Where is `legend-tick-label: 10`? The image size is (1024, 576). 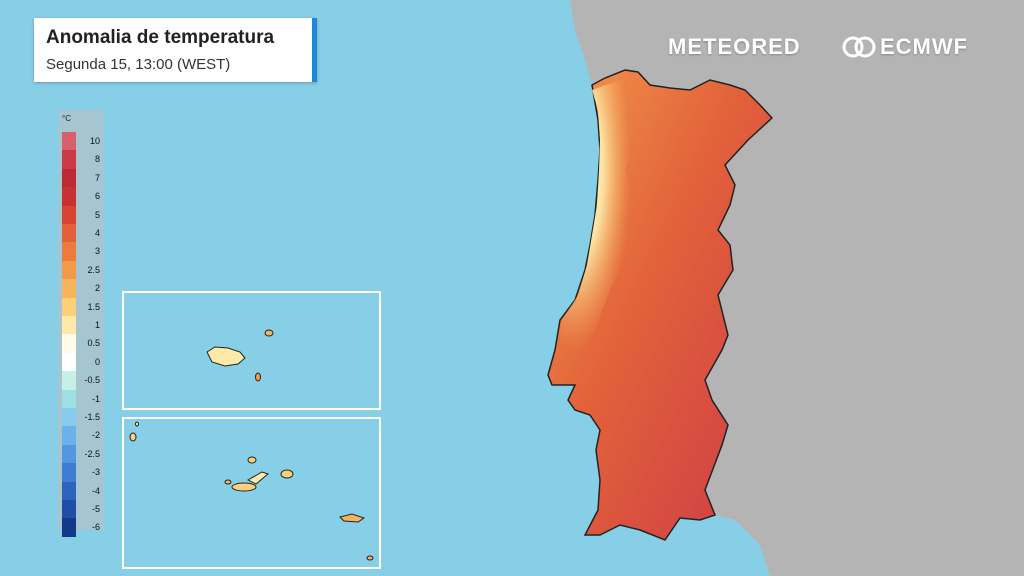
legend-tick-label: 10 is located at coordinates (94, 141).